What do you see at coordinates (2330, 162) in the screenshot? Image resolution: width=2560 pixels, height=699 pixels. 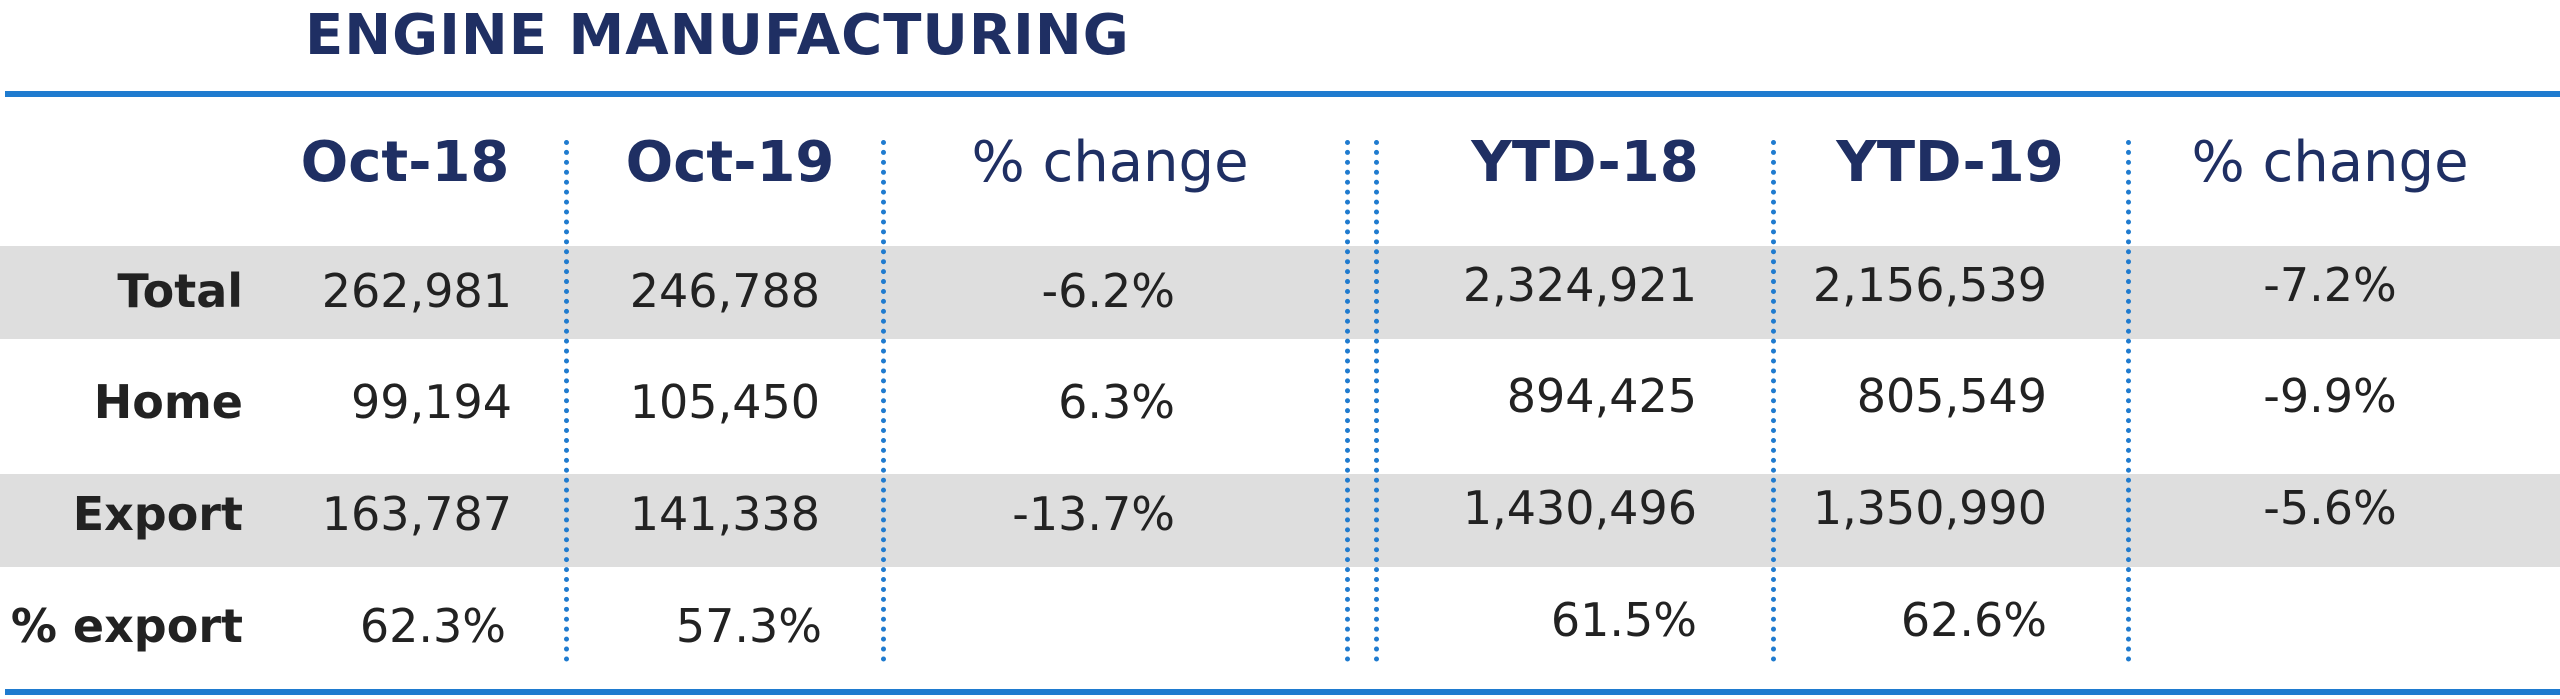 I see `column-header-ytd-change: % change` at bounding box center [2330, 162].